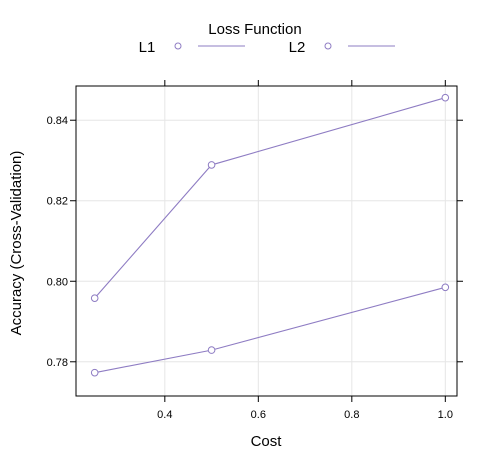 The width and height of the screenshot is (496, 463). I want to click on x-tick-label-2: 0.8, so click(351, 415).